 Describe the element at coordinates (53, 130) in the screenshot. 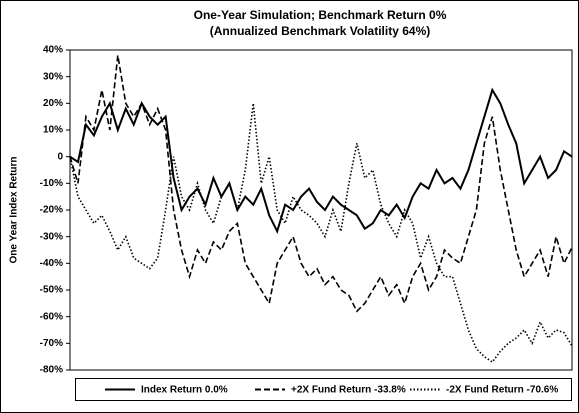

I see `y-tick-label: 10%` at that location.